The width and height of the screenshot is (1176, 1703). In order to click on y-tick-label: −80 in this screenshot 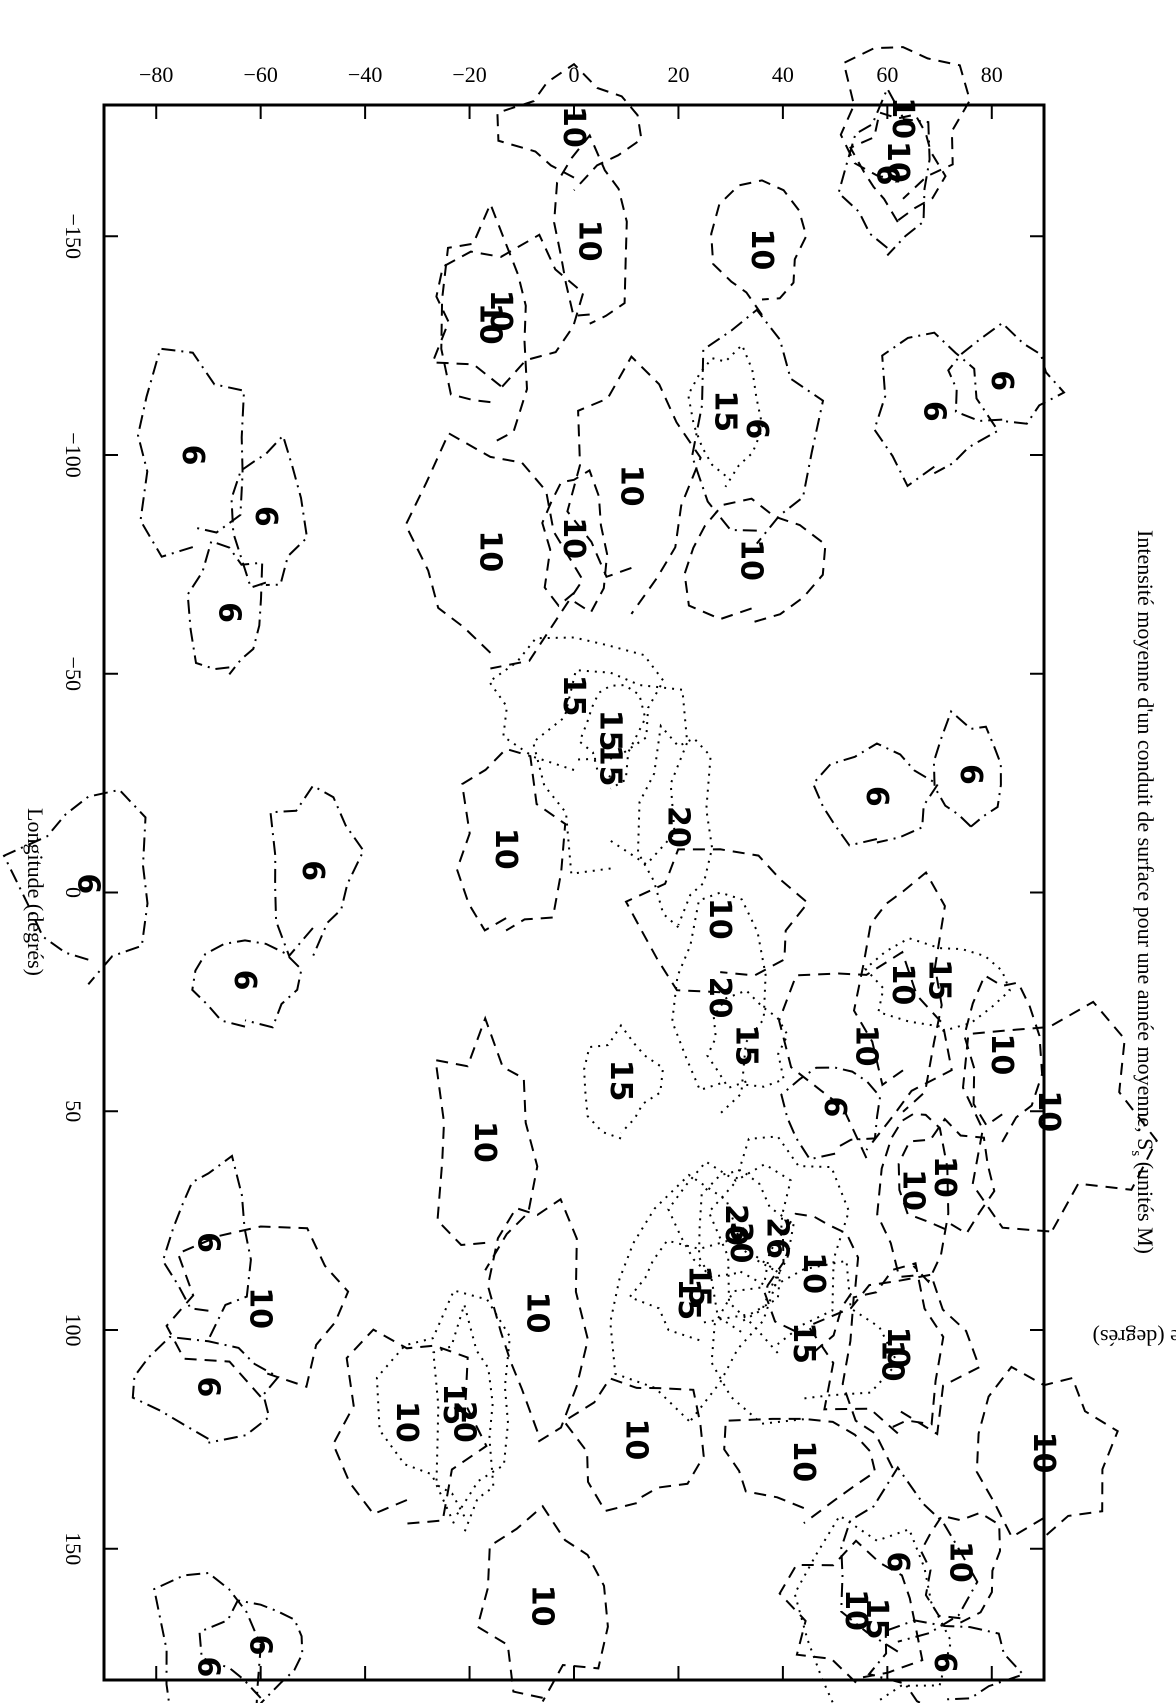, I will do `click(156, 74)`.